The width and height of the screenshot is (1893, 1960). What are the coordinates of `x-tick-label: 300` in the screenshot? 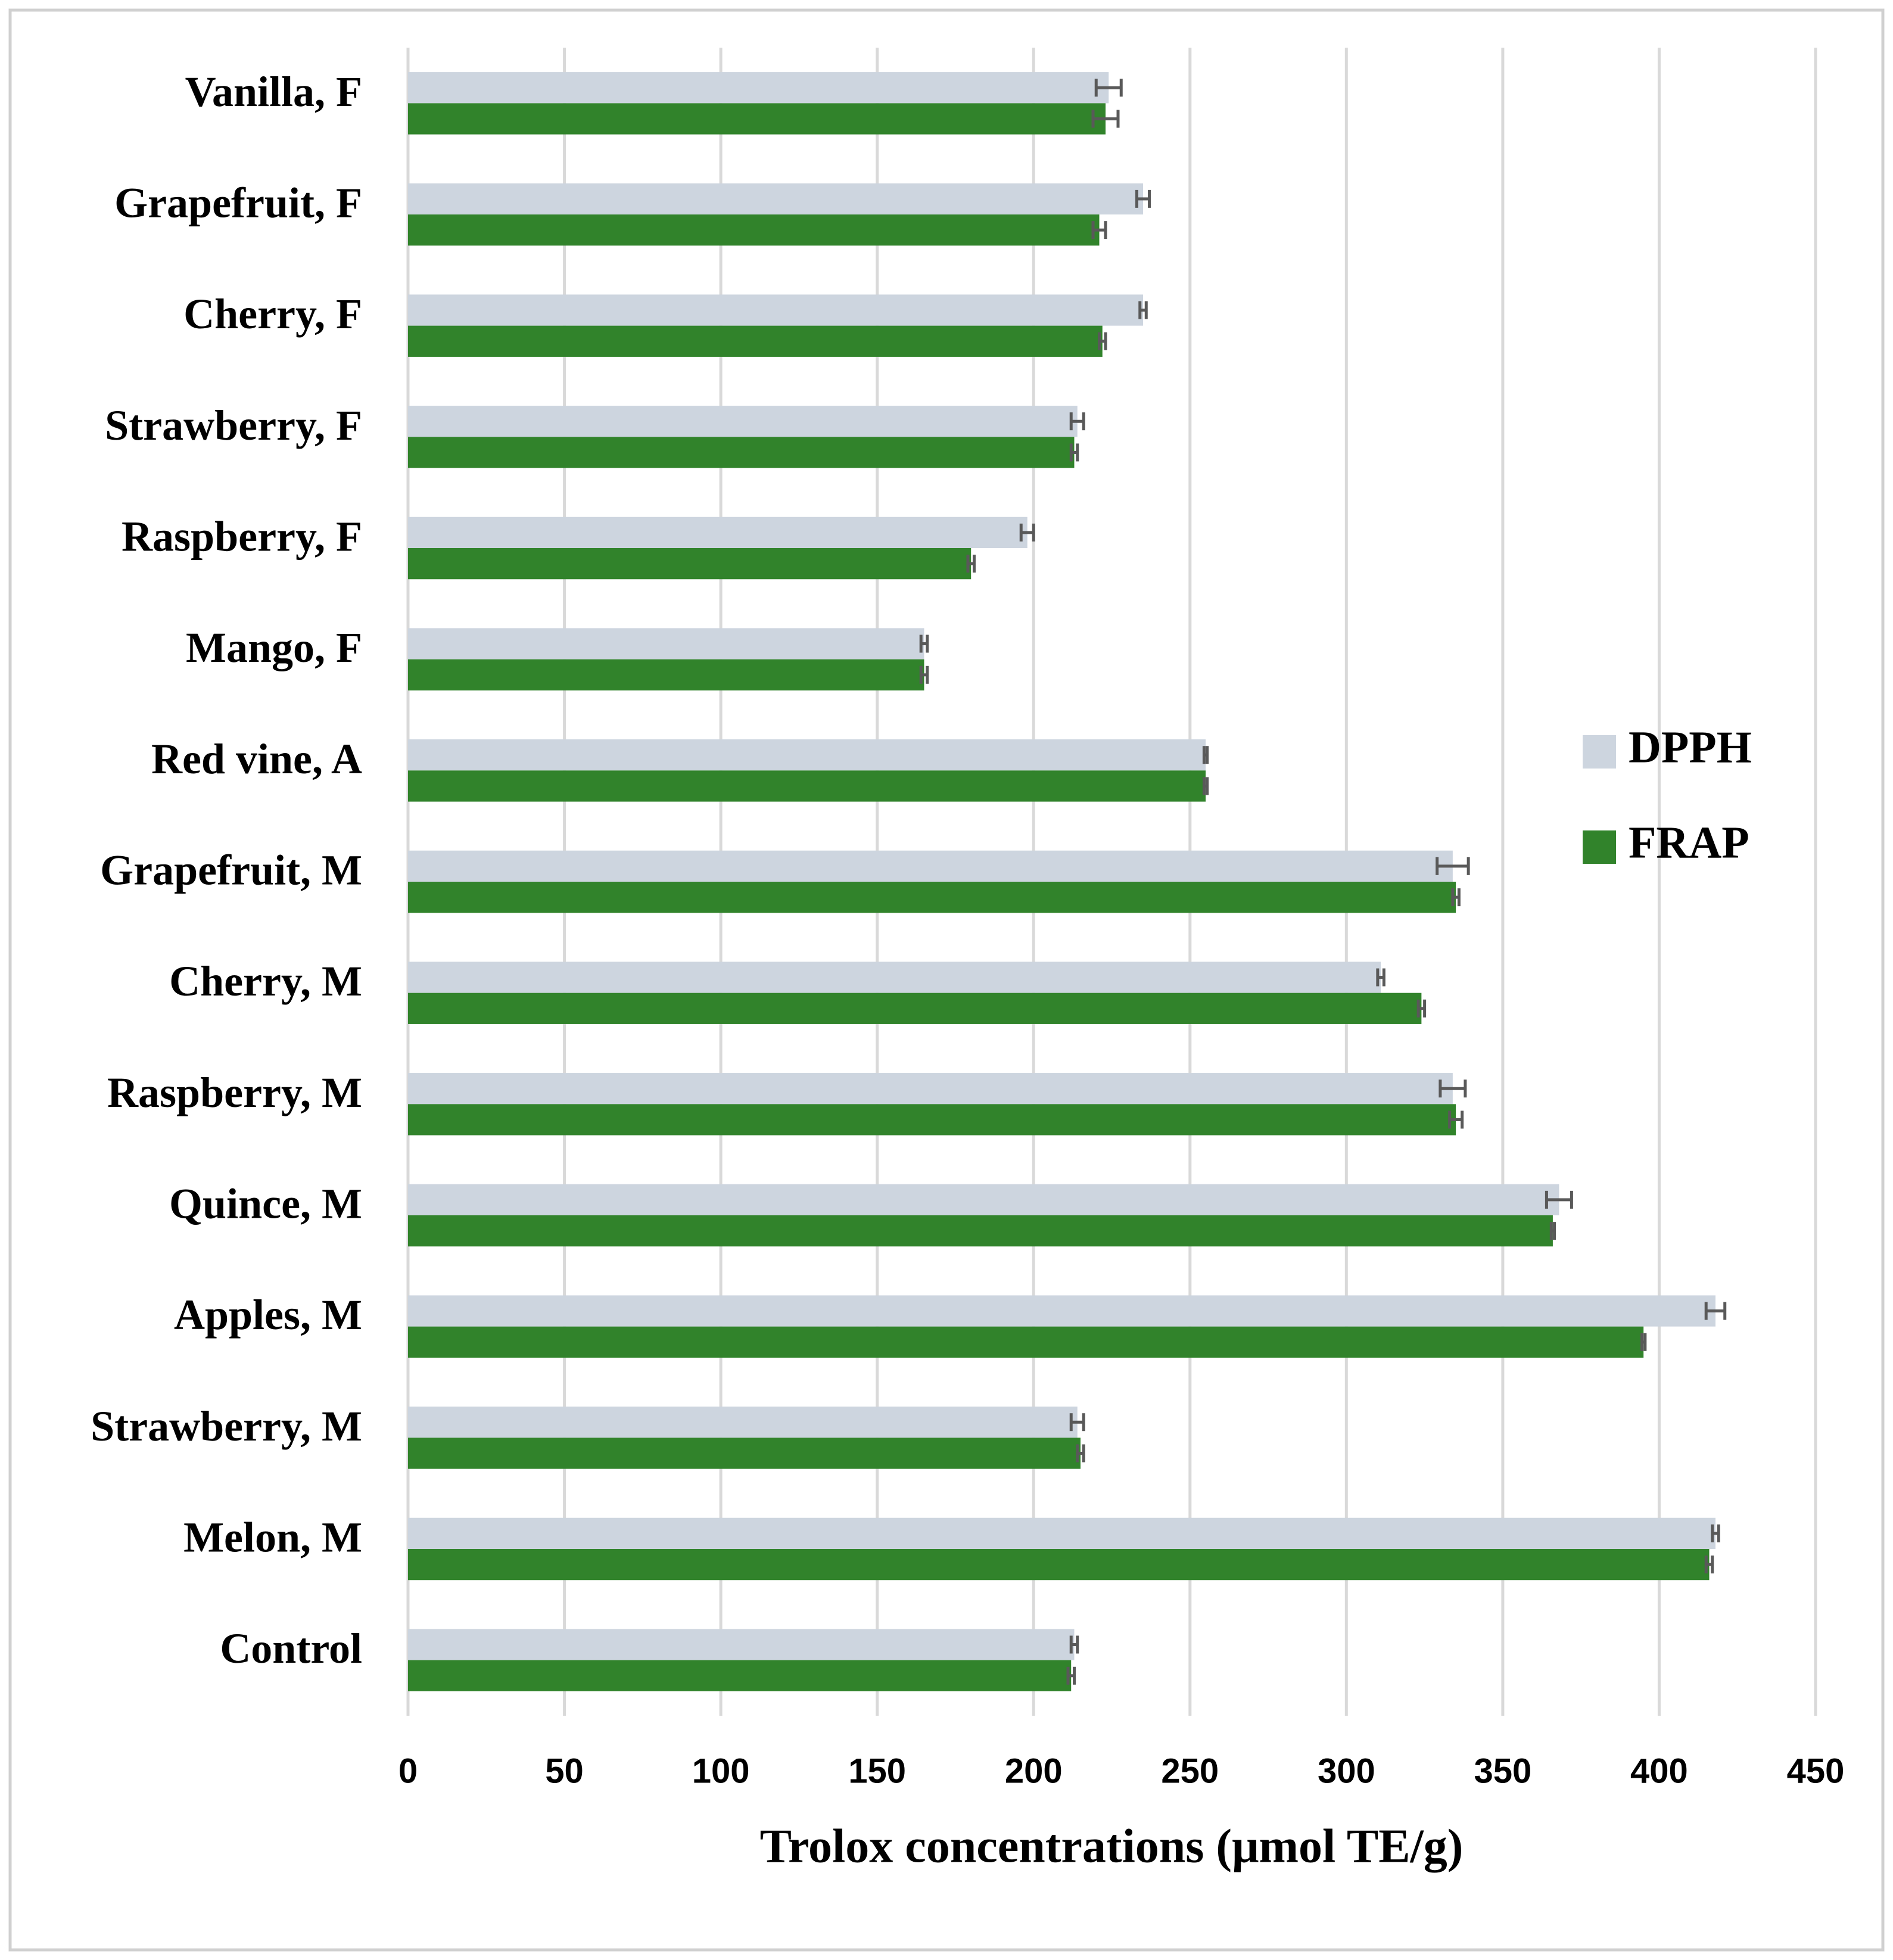 It's located at (1347, 1770).